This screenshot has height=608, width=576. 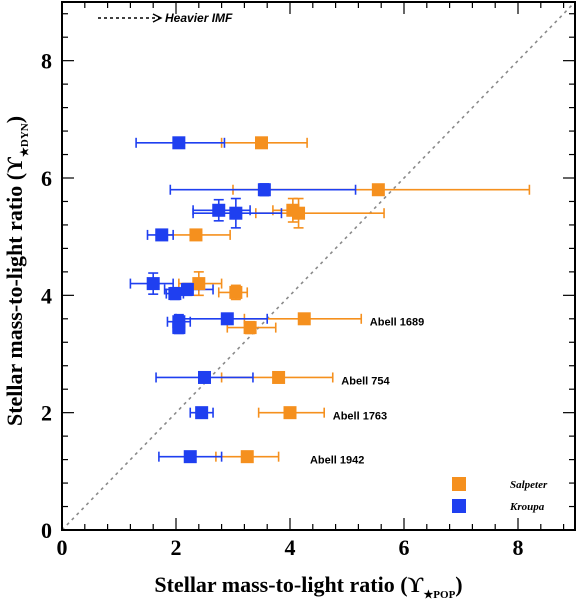 What do you see at coordinates (280, 584) in the screenshot?
I see `x-axis-title-main: Stellar mass-to-light ratio (` at bounding box center [280, 584].